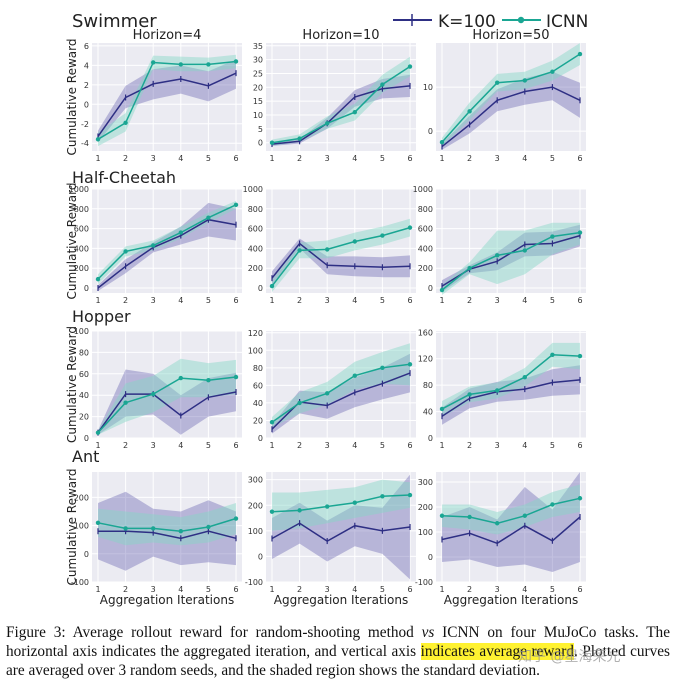 Image resolution: width=674 pixels, height=687 pixels. What do you see at coordinates (114, 21) in the screenshot?
I see `task-label-swimmer: Swimmer` at bounding box center [114, 21].